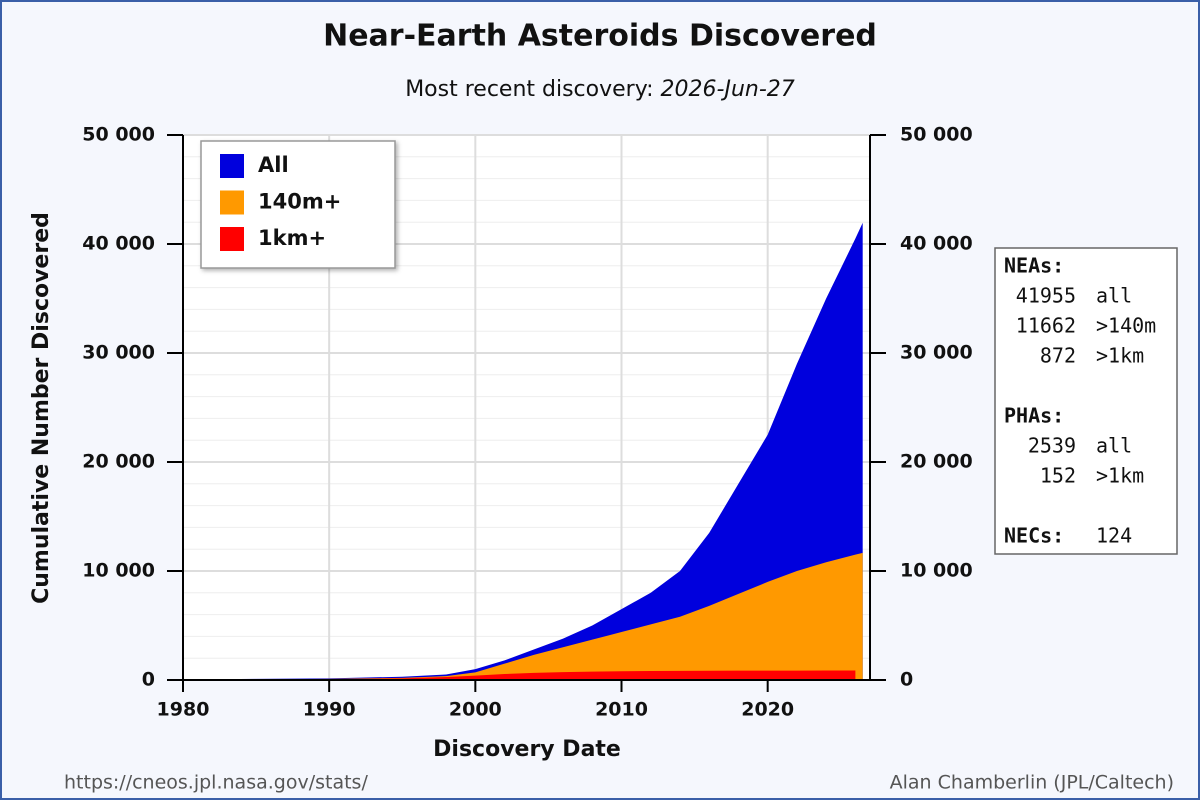 Image resolution: width=1200 pixels, height=800 pixels. Describe the element at coordinates (936, 135) in the screenshot. I see `y2-tick-label: 50 000` at that location.